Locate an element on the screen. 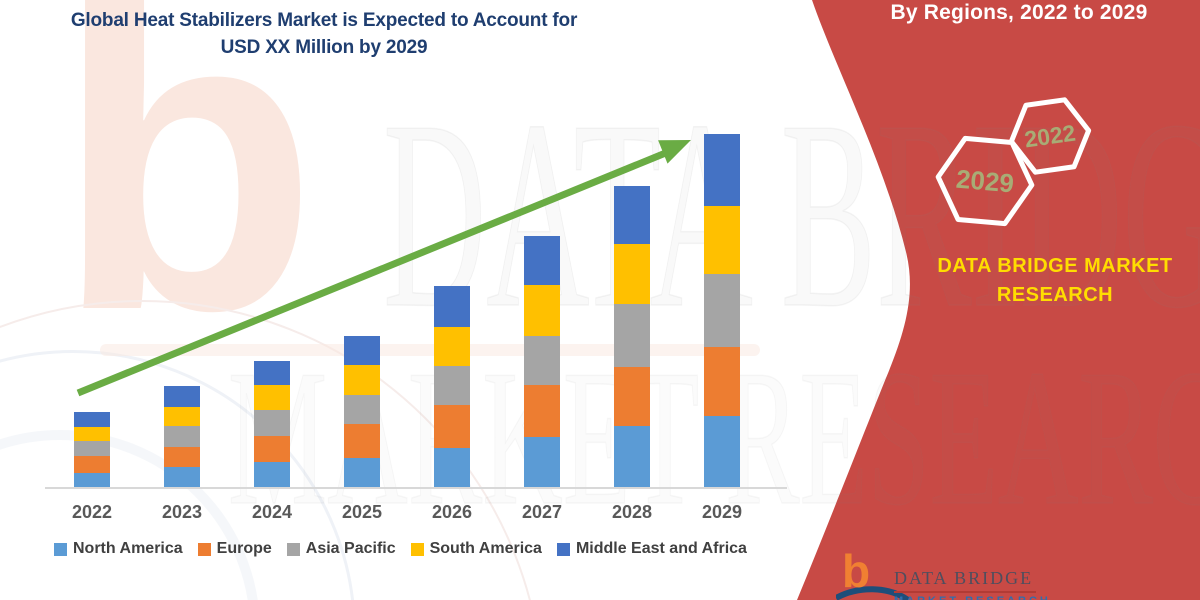 Image resolution: width=1200 pixels, height=600 pixels. chart-title-line2: USD XX Million by 2029 is located at coordinates (324, 47).